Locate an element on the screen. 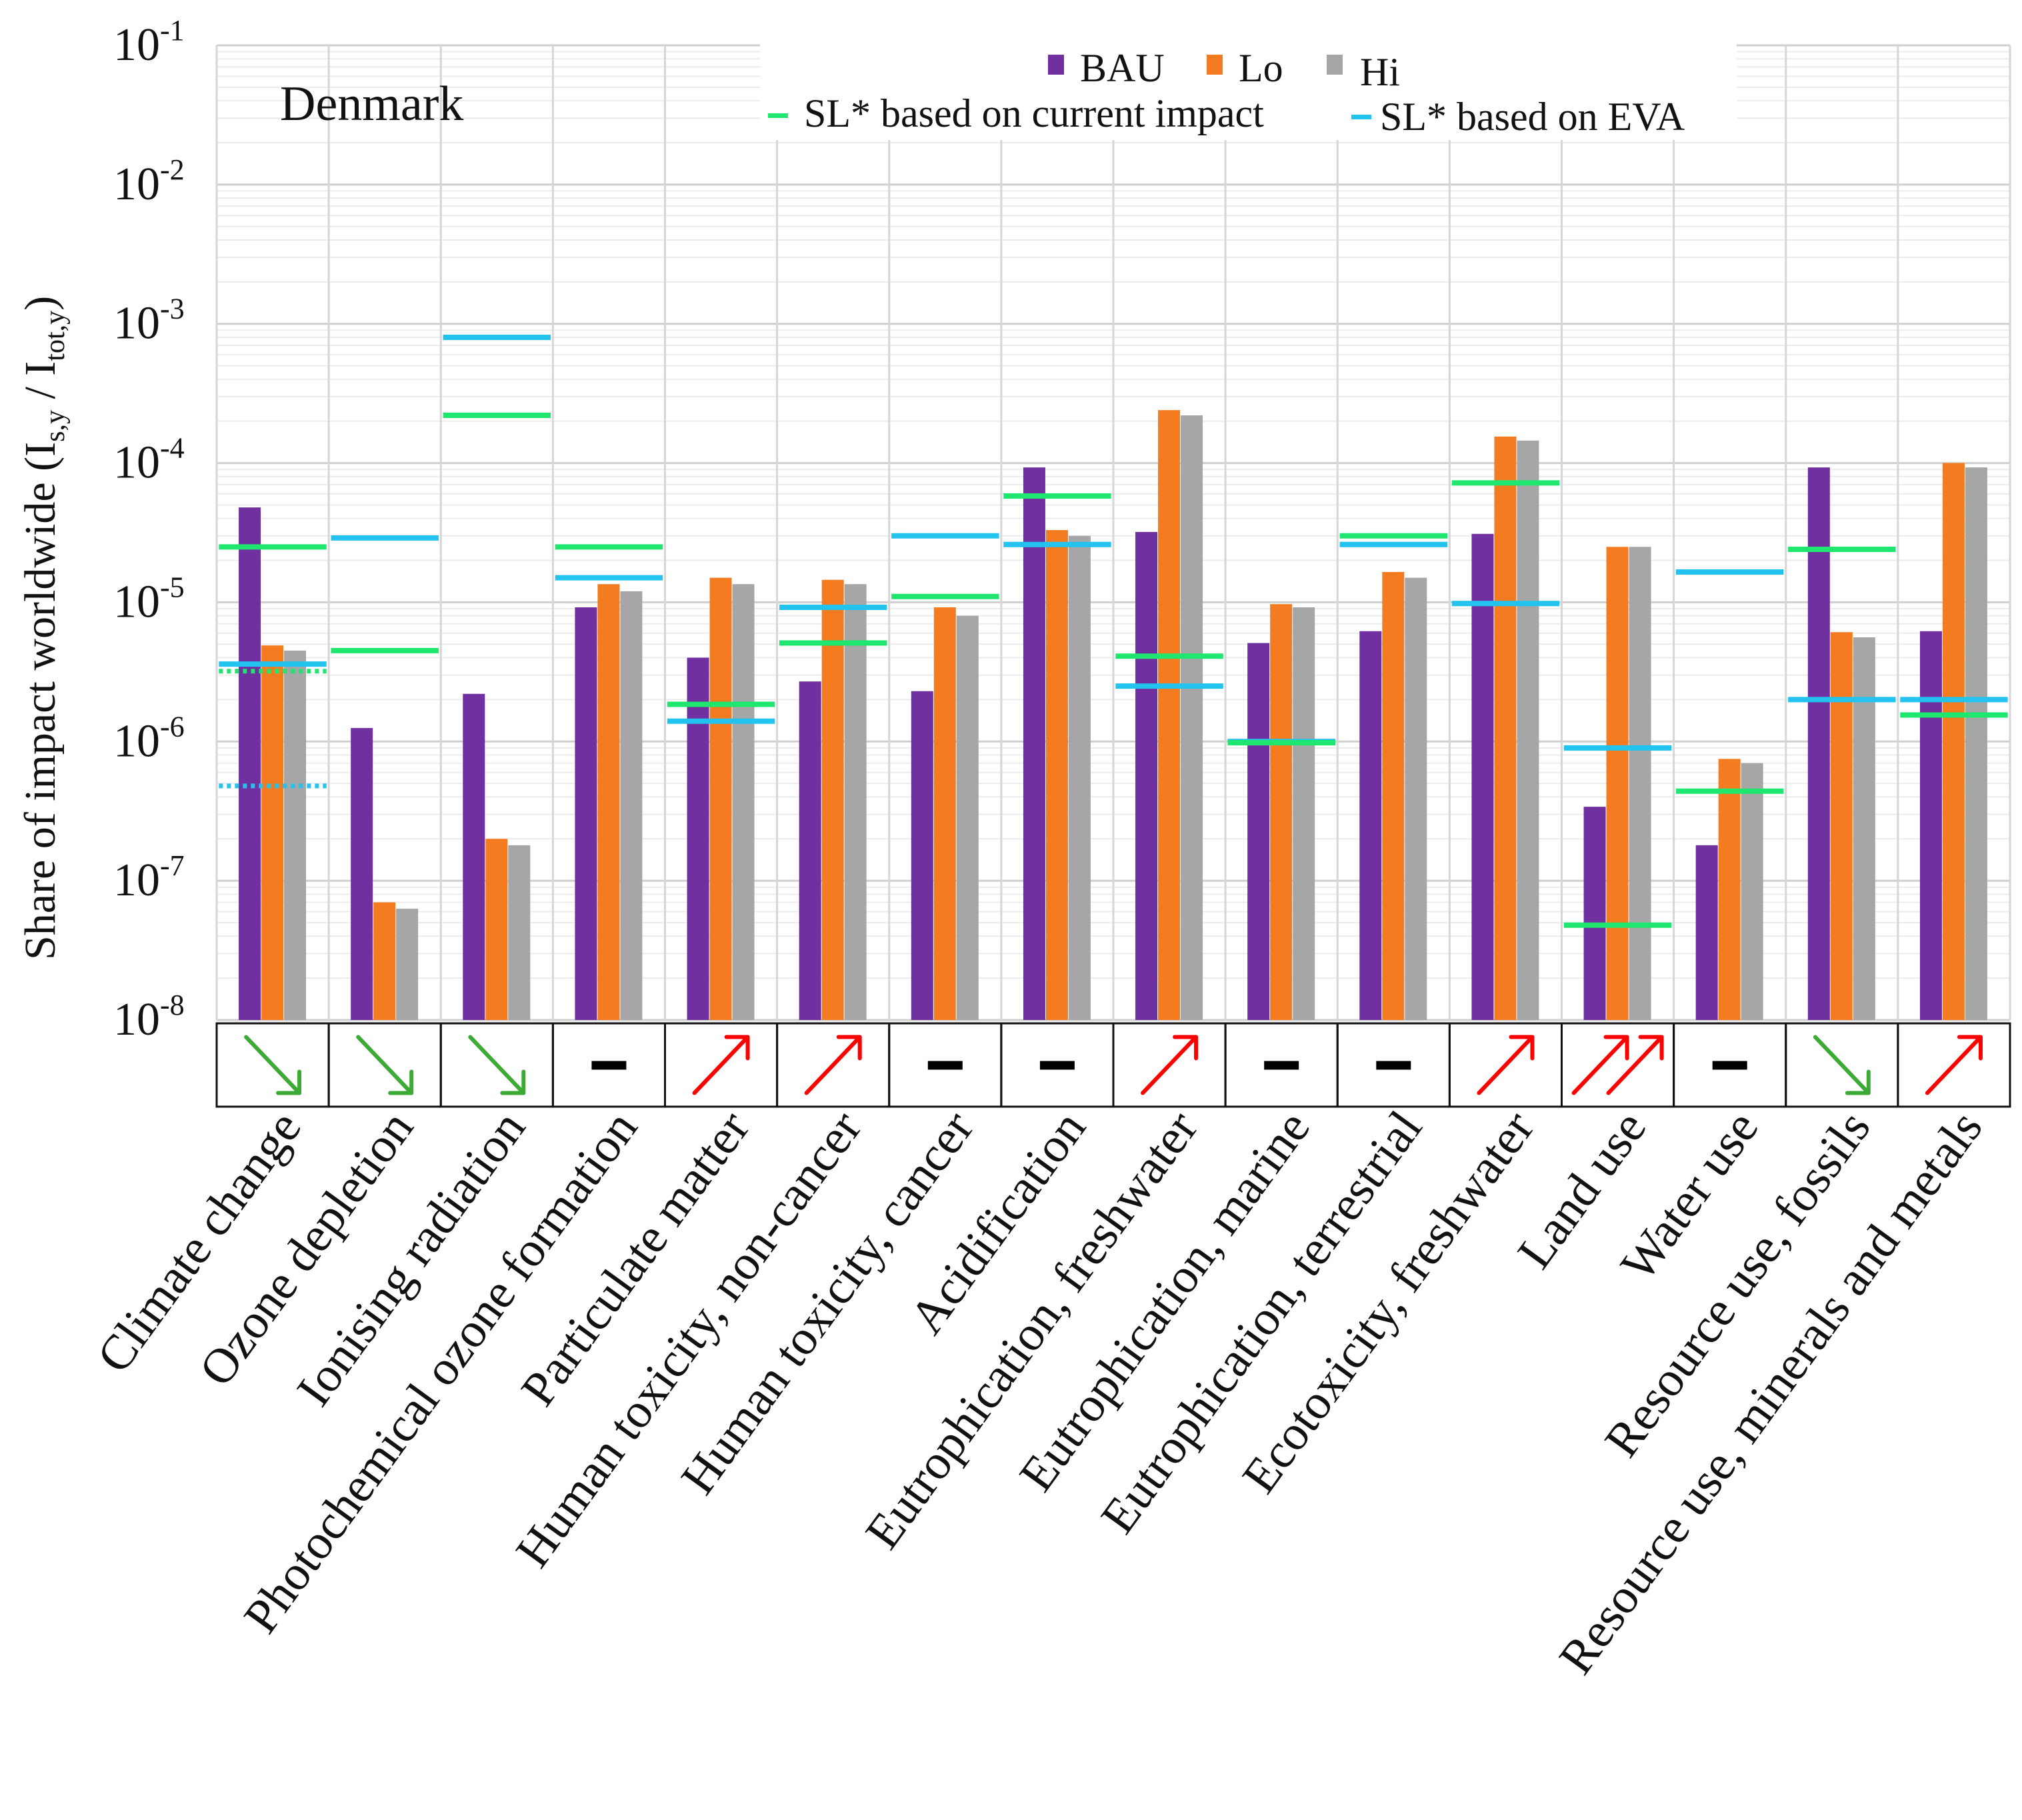 The image size is (2022, 1820). legend-background is located at coordinates (1248, 90).